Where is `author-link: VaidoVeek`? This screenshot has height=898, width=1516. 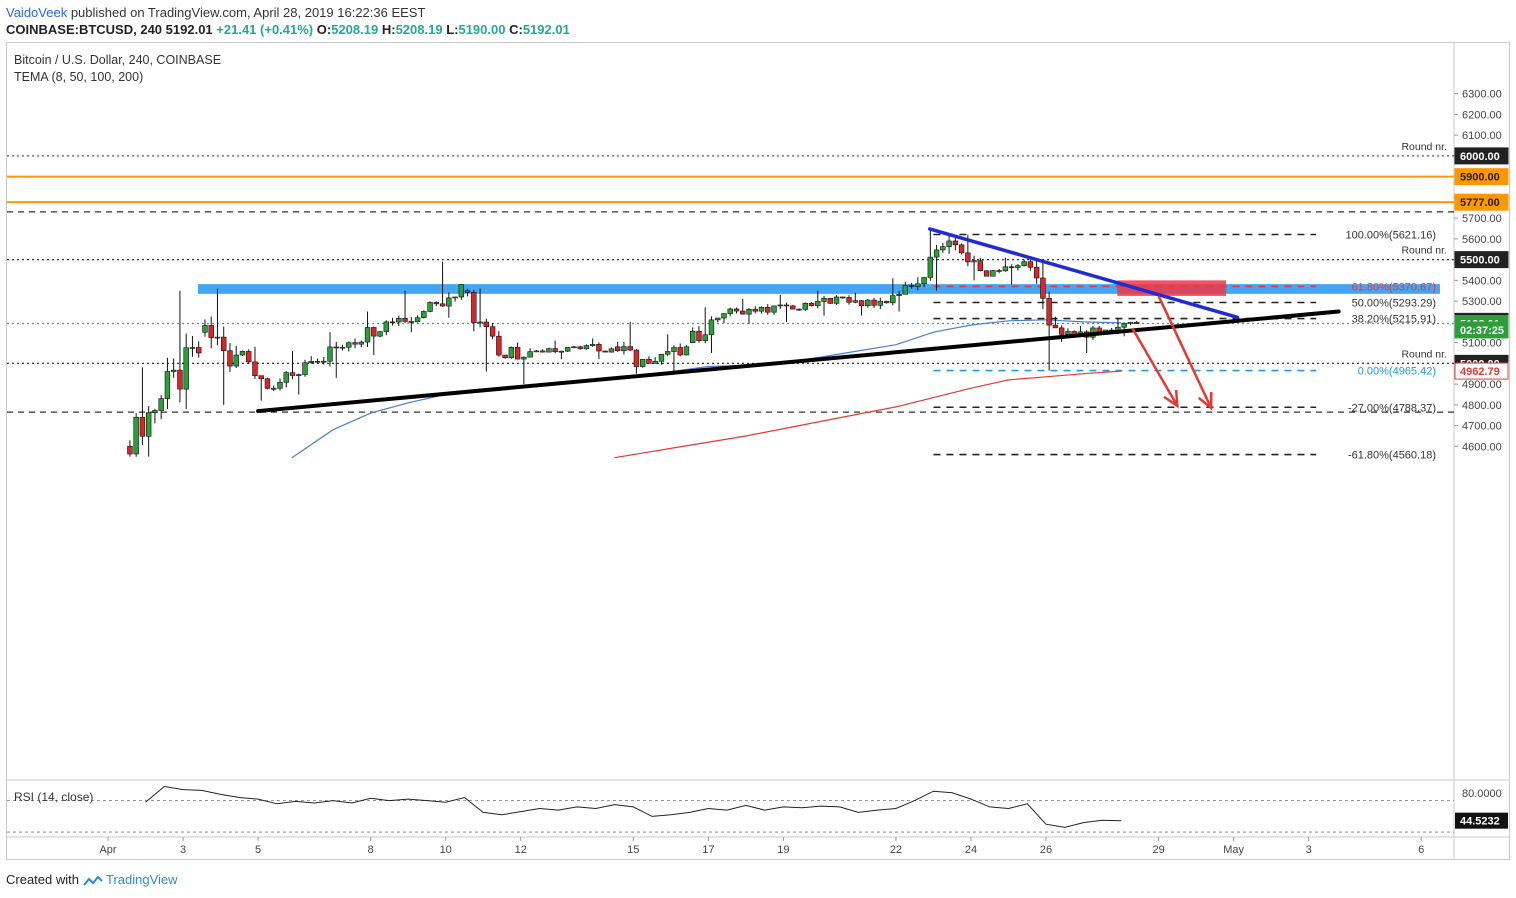
author-link: VaidoVeek is located at coordinates (37, 12).